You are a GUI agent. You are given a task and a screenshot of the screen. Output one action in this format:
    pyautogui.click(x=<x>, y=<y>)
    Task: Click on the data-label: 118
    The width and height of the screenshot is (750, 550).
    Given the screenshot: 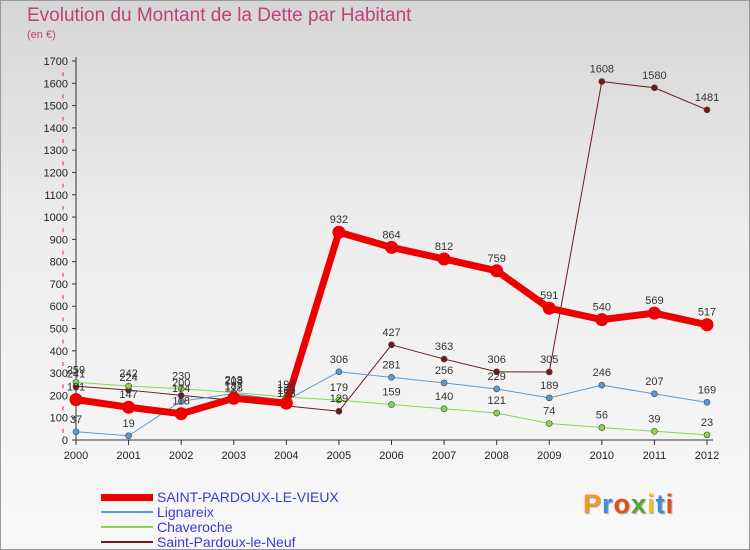 What is the action you would take?
    pyautogui.click(x=181, y=402)
    